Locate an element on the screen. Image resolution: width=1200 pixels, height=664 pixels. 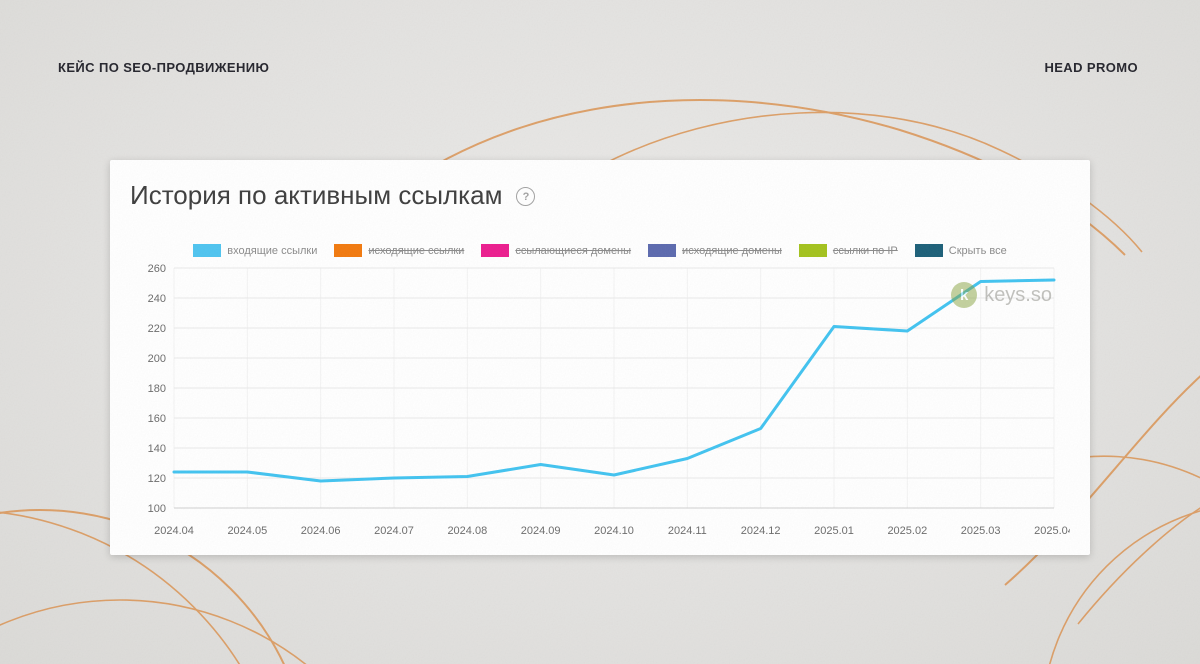
legend-item-4: ссылки по IP is located at coordinates (848, 250).